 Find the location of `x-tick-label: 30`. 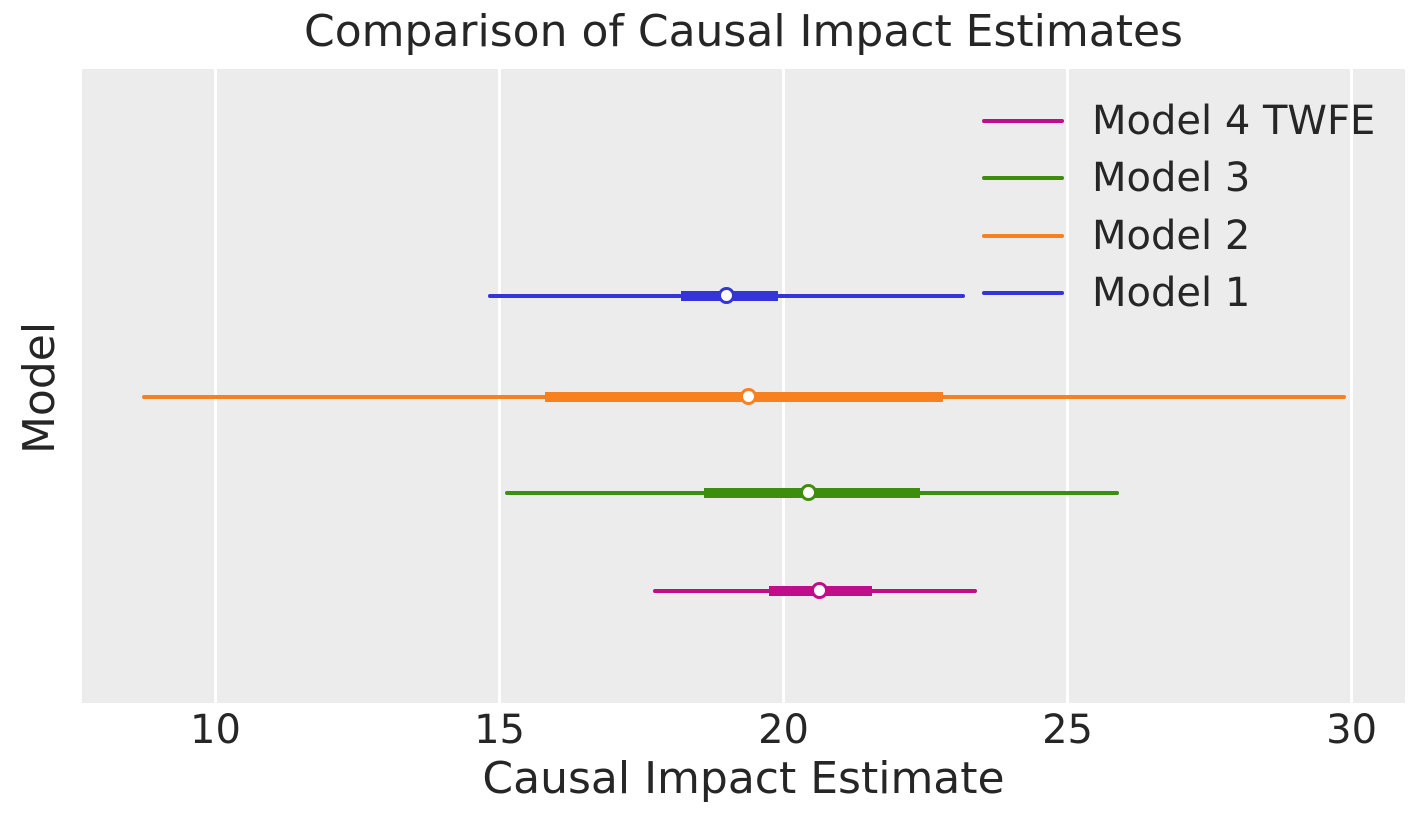

x-tick-label: 30 is located at coordinates (1352, 730).